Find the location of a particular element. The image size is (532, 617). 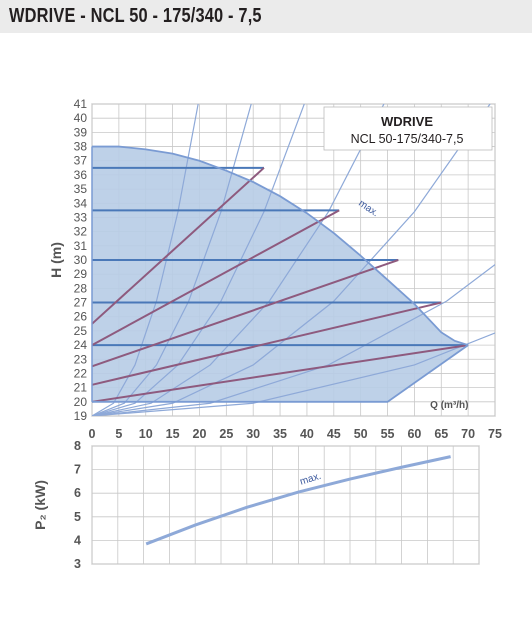

x-tick-label: 5 is located at coordinates (118, 434).